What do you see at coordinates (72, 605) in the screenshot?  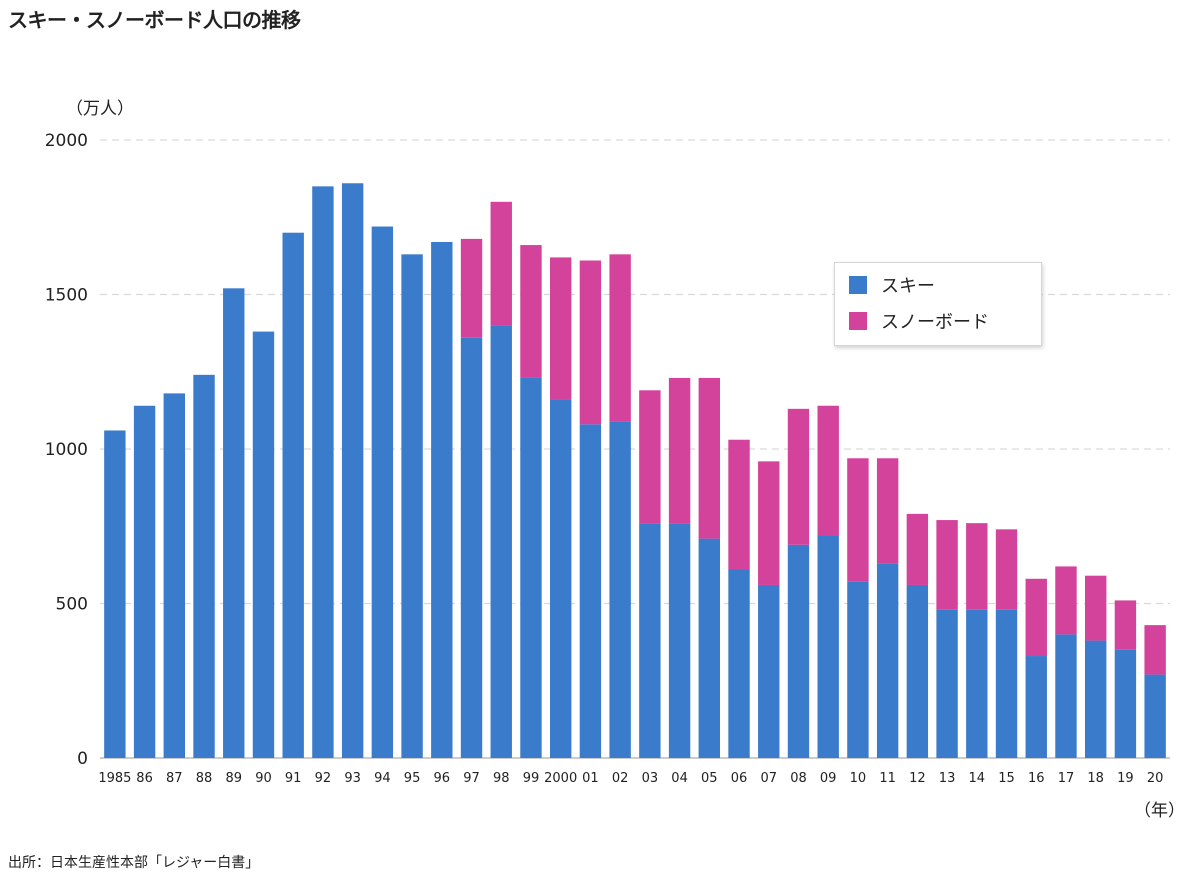 I see `y-tick-label: 500` at bounding box center [72, 605].